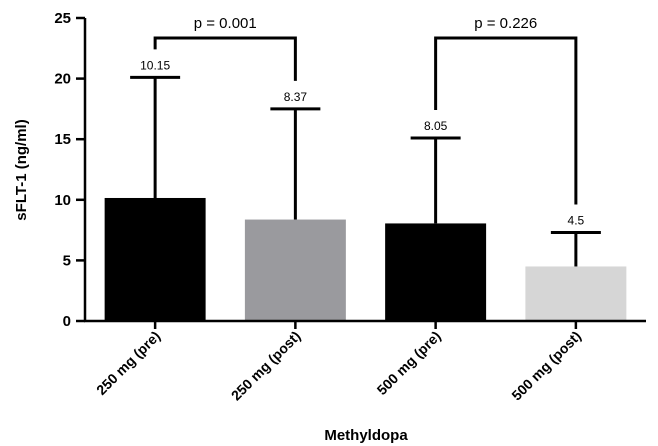 The width and height of the screenshot is (658, 446). Describe the element at coordinates (225, 23) in the screenshot. I see `p-value-label-1: p = 0.001` at that location.